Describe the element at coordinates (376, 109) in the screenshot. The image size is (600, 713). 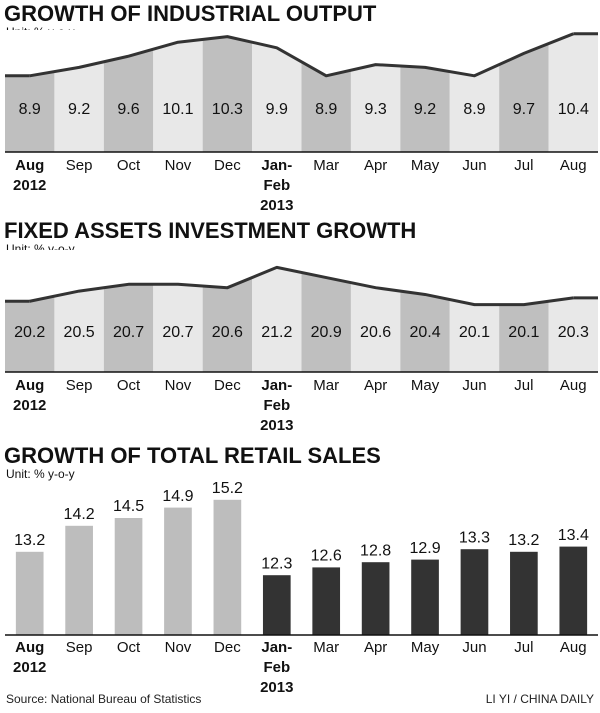
I see `value-label: 9.3` at that location.